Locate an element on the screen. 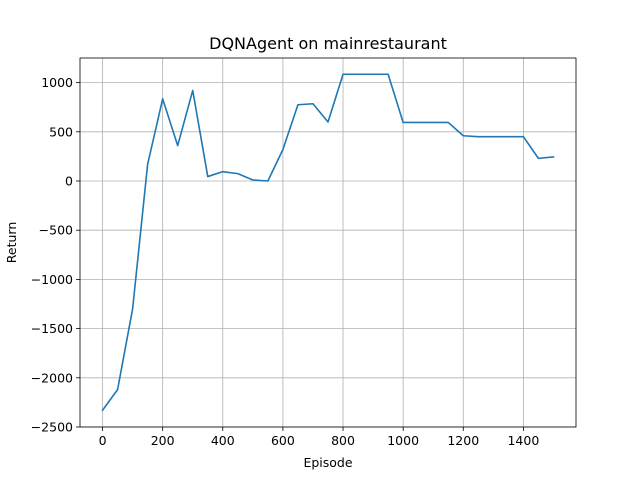 The image size is (640, 480). y-tick-label: 0 is located at coordinates (69, 181).